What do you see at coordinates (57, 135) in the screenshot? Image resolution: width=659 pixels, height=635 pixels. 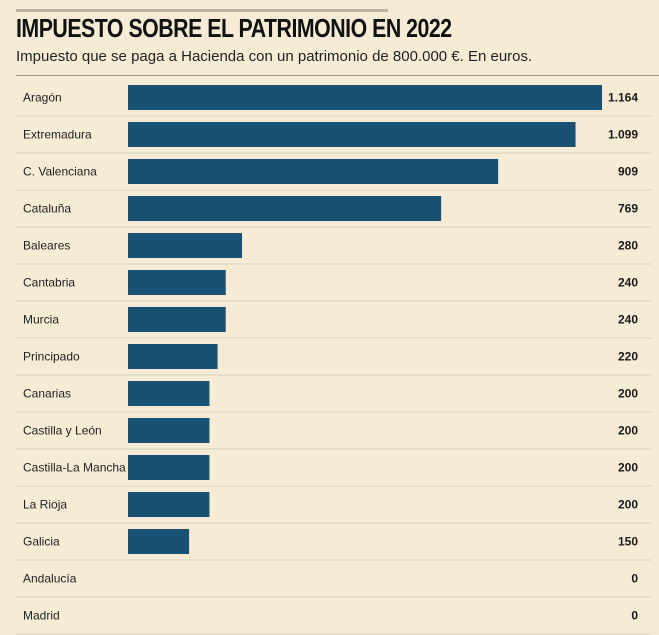 I see `category-label: Extremadura` at bounding box center [57, 135].